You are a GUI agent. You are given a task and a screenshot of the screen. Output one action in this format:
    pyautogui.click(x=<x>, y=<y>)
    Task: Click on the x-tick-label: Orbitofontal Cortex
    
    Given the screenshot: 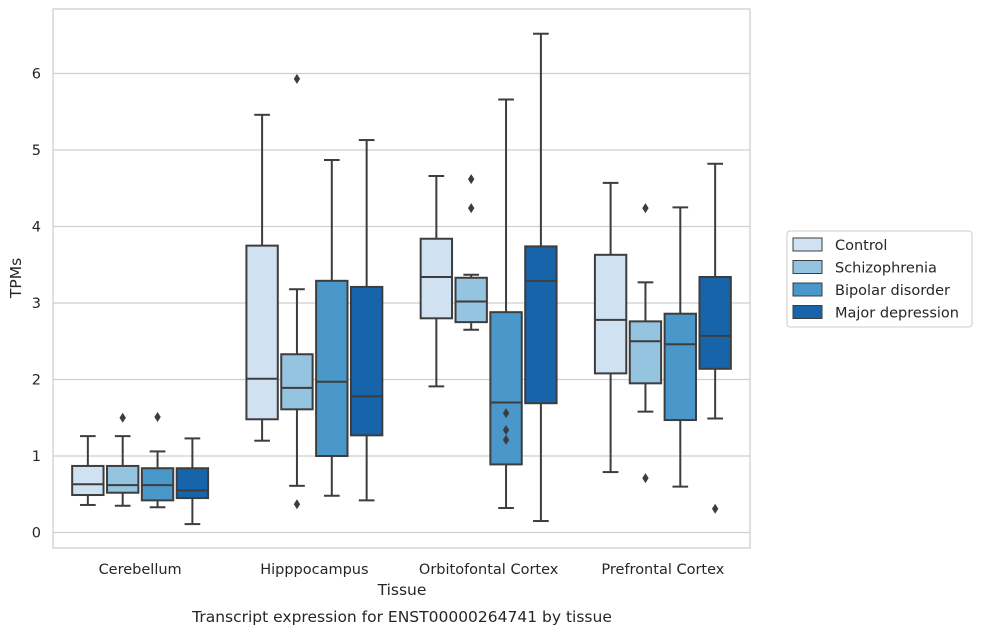 What is the action you would take?
    pyautogui.click(x=489, y=570)
    